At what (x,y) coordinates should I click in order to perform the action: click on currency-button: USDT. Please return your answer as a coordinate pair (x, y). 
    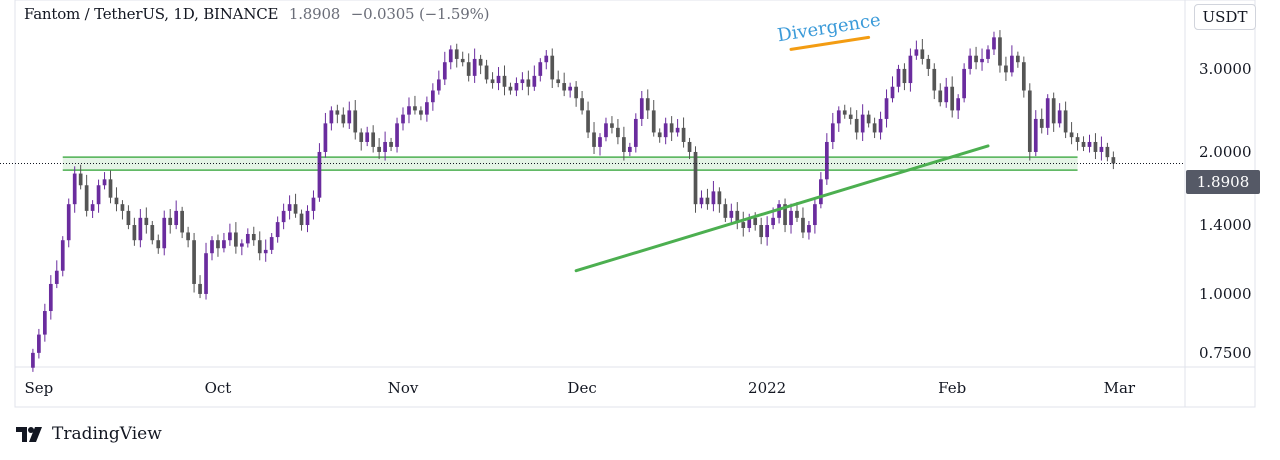
    Looking at the image, I should click on (1225, 17).